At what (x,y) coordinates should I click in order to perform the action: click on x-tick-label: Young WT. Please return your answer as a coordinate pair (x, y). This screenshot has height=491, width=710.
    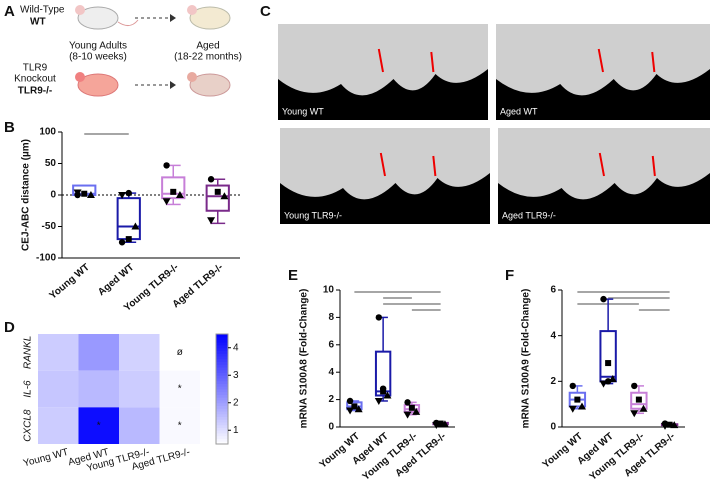
    Looking at the image, I should click on (563, 451).